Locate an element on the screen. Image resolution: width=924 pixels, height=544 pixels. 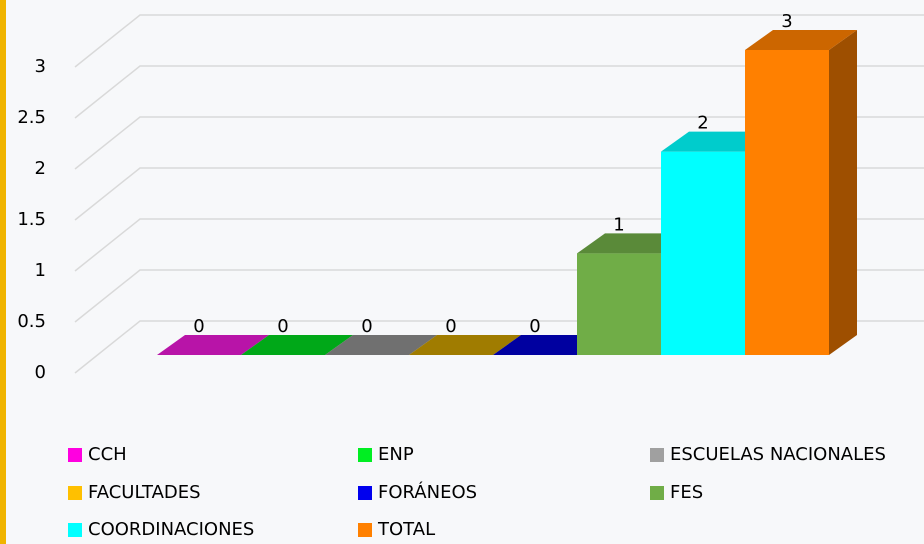
legend-item: COORDINACIONES is located at coordinates (161, 529).